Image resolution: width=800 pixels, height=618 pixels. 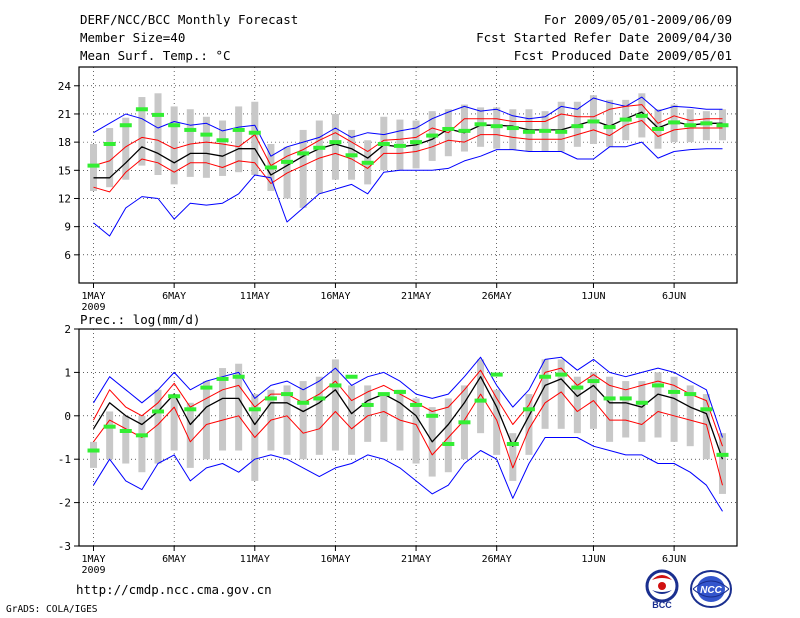 I want to click on figure-title: DERF/NCC/BCC Monthly Forecast, so click(x=189, y=19).